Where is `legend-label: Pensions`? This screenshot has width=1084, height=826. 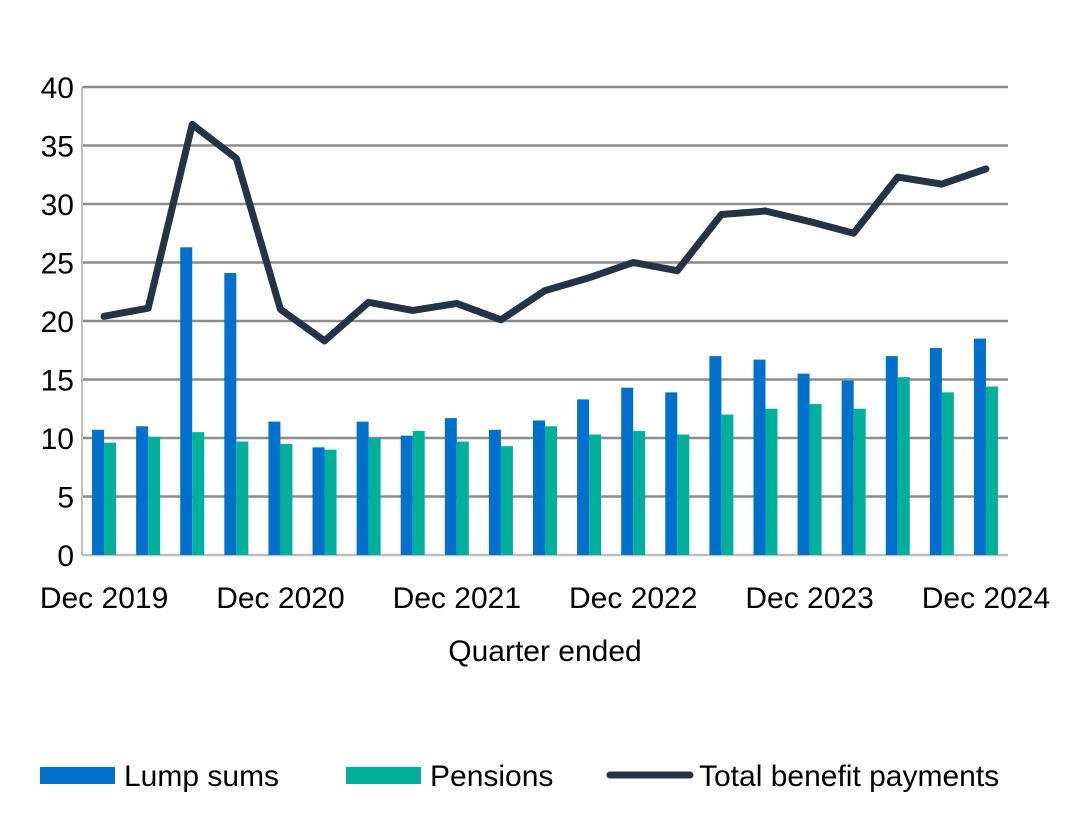
legend-label: Pensions is located at coordinates (491, 776).